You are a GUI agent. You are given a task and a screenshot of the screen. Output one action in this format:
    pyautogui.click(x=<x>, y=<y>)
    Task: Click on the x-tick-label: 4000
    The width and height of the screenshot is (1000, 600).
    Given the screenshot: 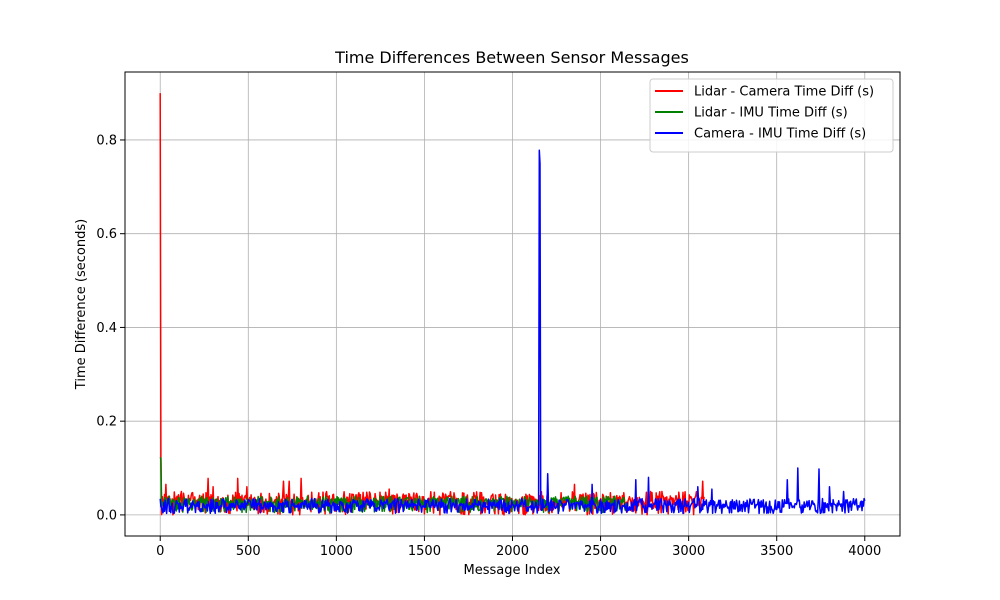 What is the action you would take?
    pyautogui.click(x=864, y=551)
    